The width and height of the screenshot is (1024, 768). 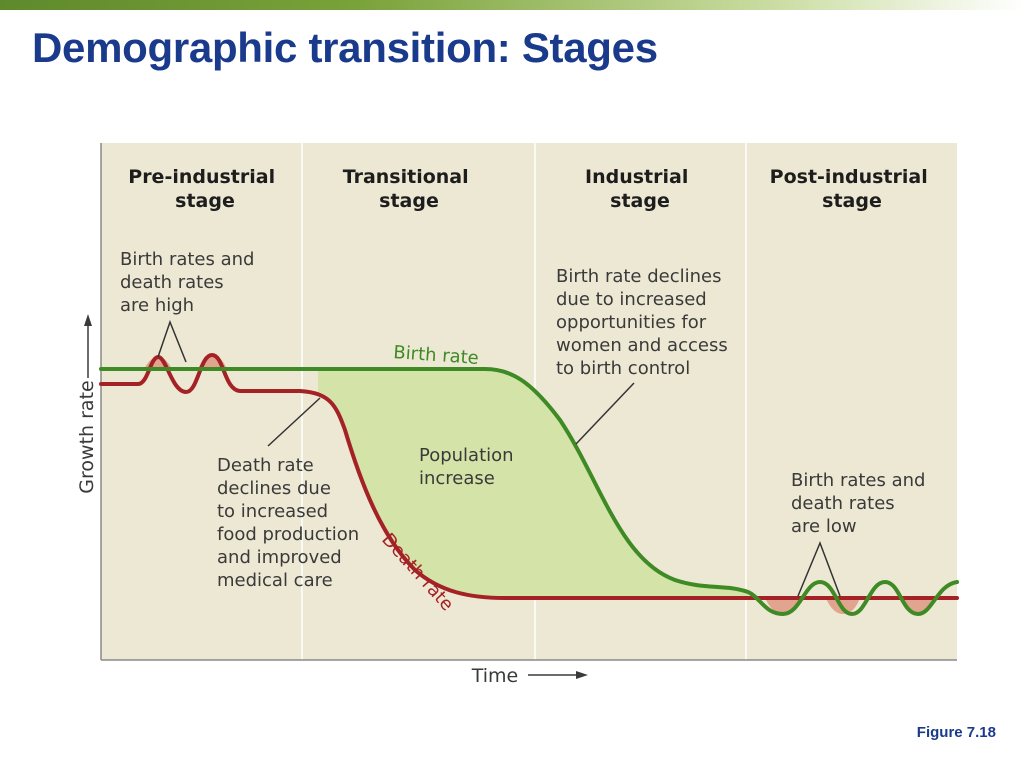 What do you see at coordinates (265, 465) in the screenshot?
I see `annotation-line: Death rate` at bounding box center [265, 465].